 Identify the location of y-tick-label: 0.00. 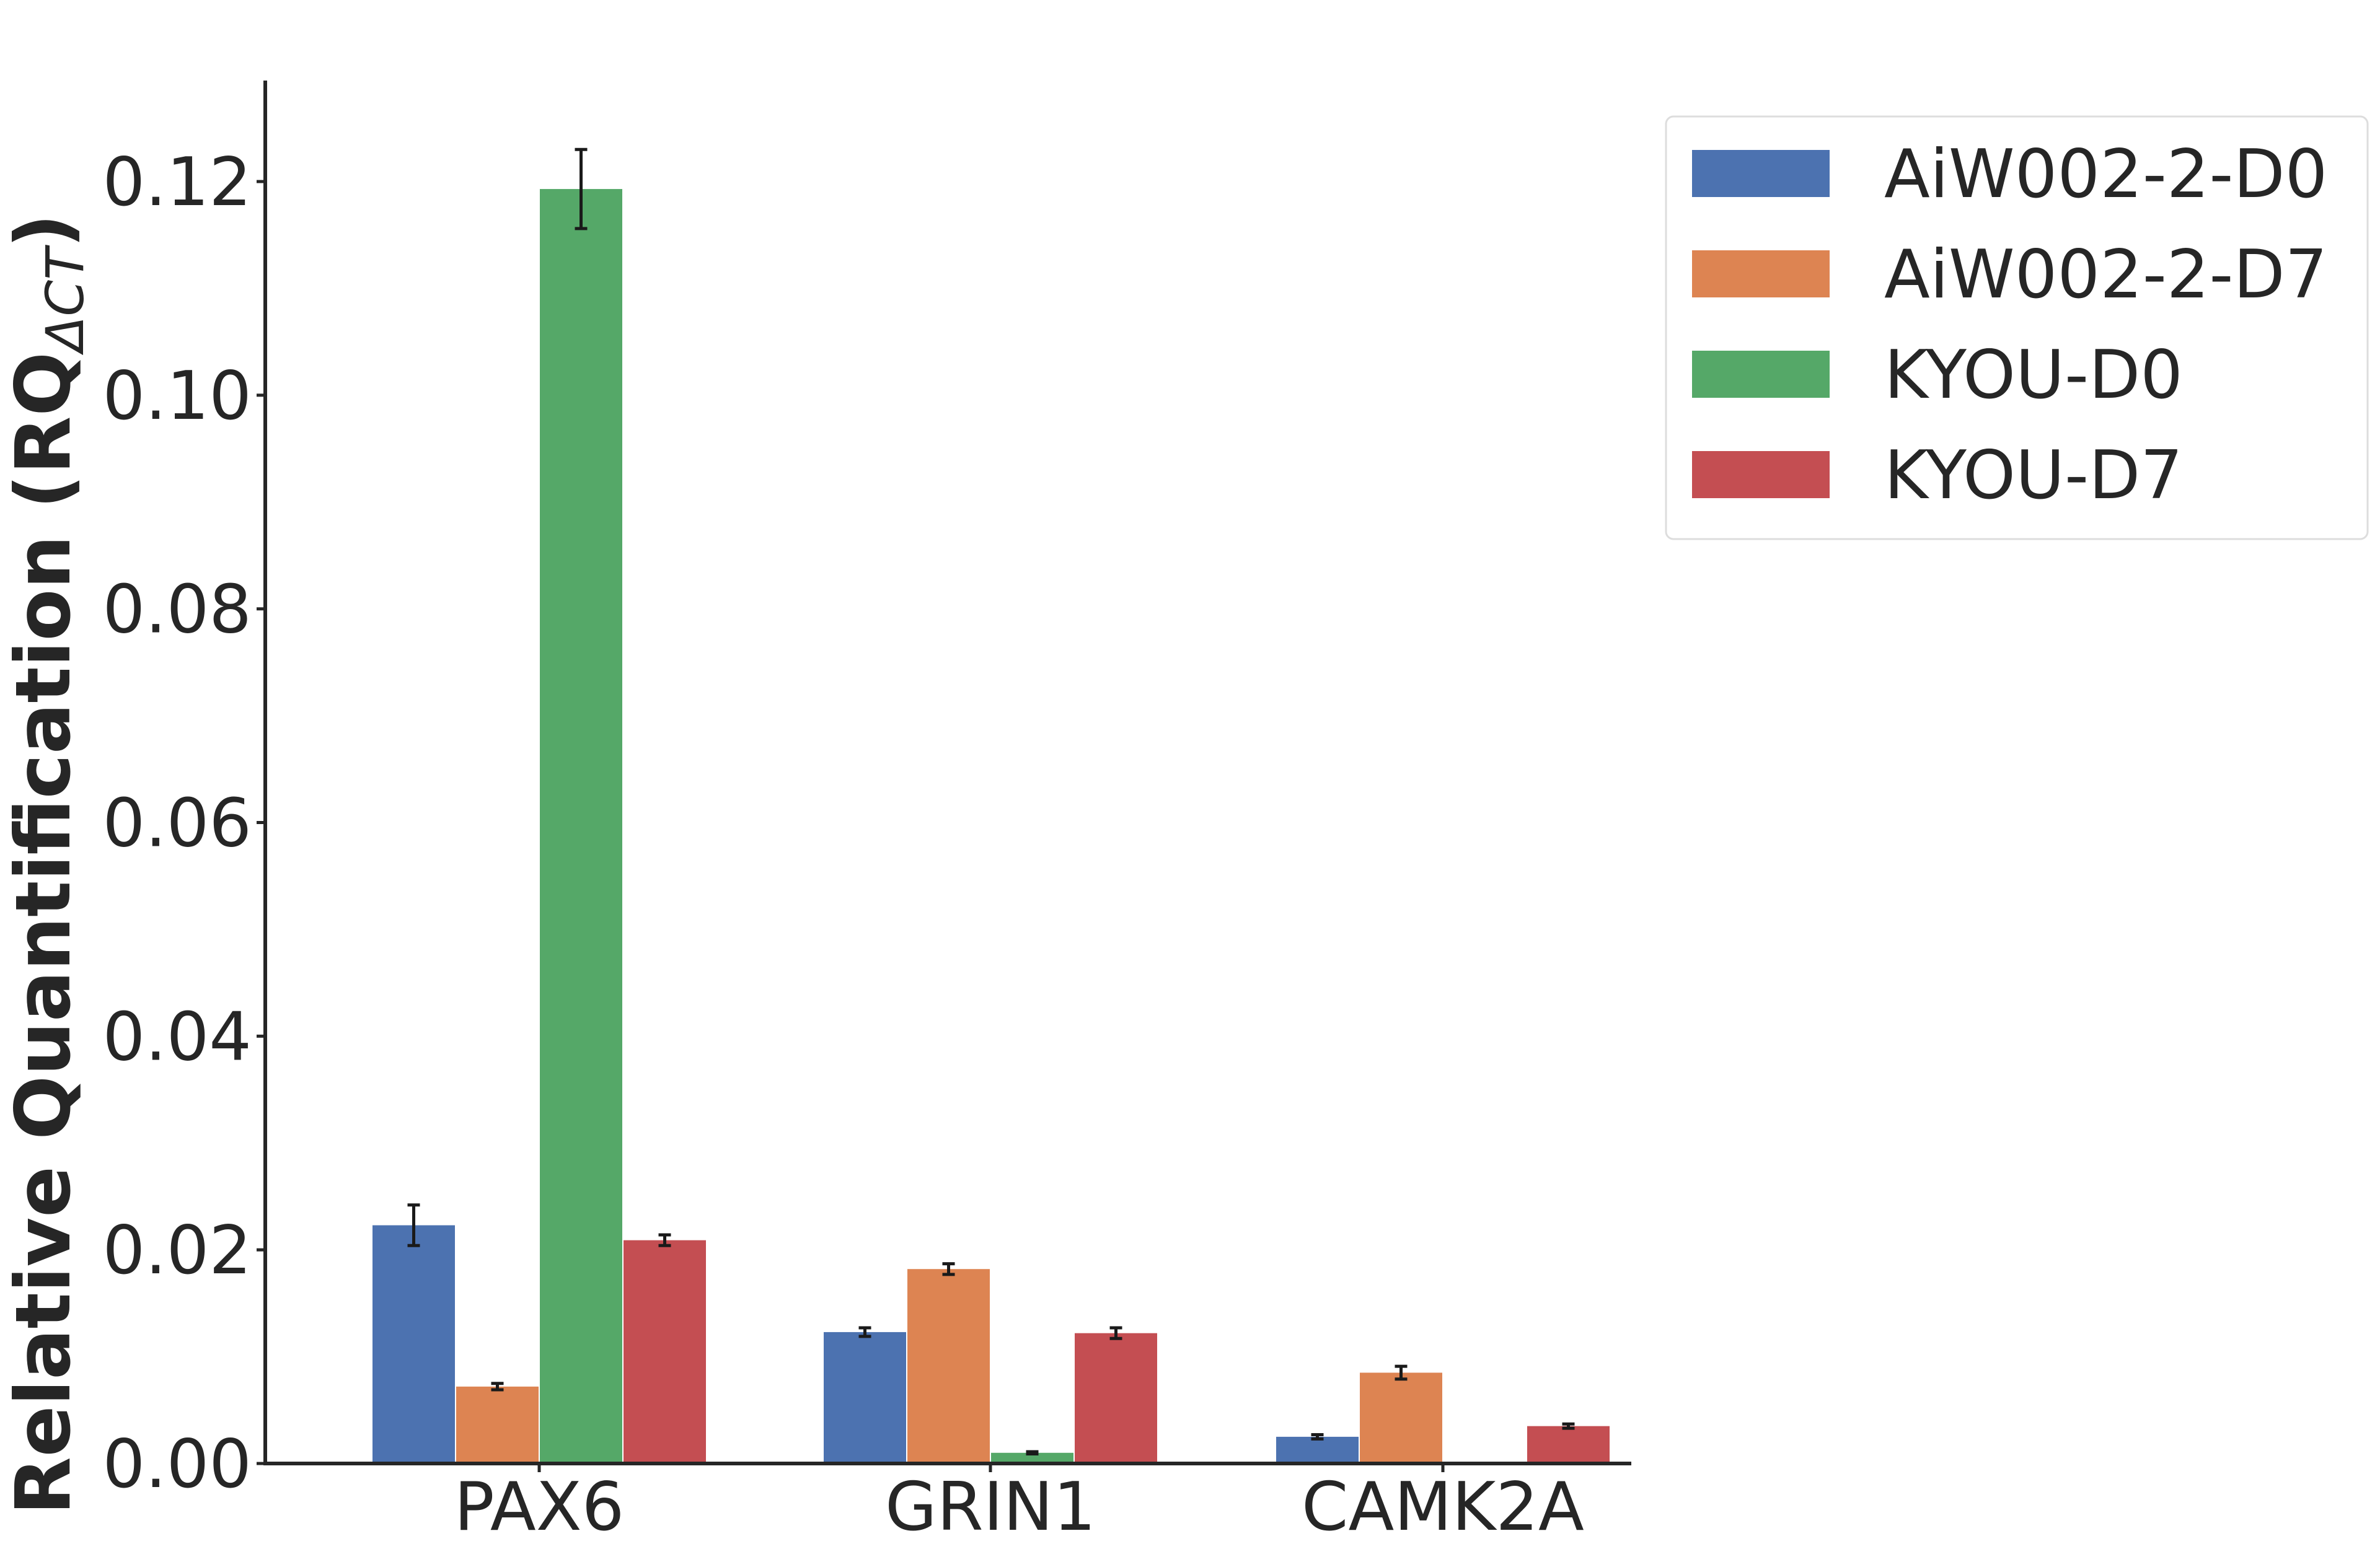
(177, 1464).